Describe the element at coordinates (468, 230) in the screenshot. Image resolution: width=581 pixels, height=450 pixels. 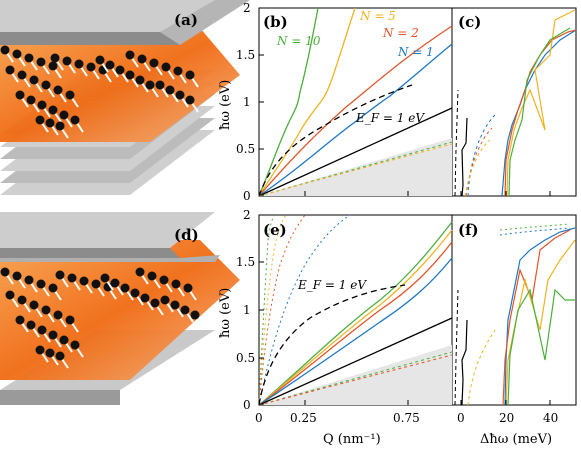
I see `panel-label-f: (f)` at that location.